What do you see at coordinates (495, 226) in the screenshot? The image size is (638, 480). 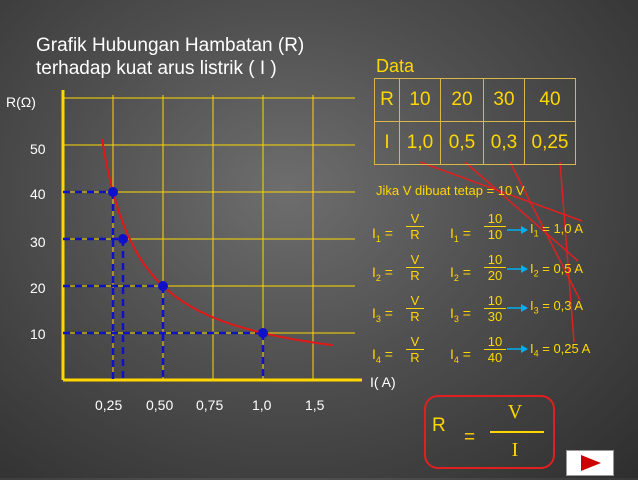 I see `value-fraction: 10 10` at bounding box center [495, 226].